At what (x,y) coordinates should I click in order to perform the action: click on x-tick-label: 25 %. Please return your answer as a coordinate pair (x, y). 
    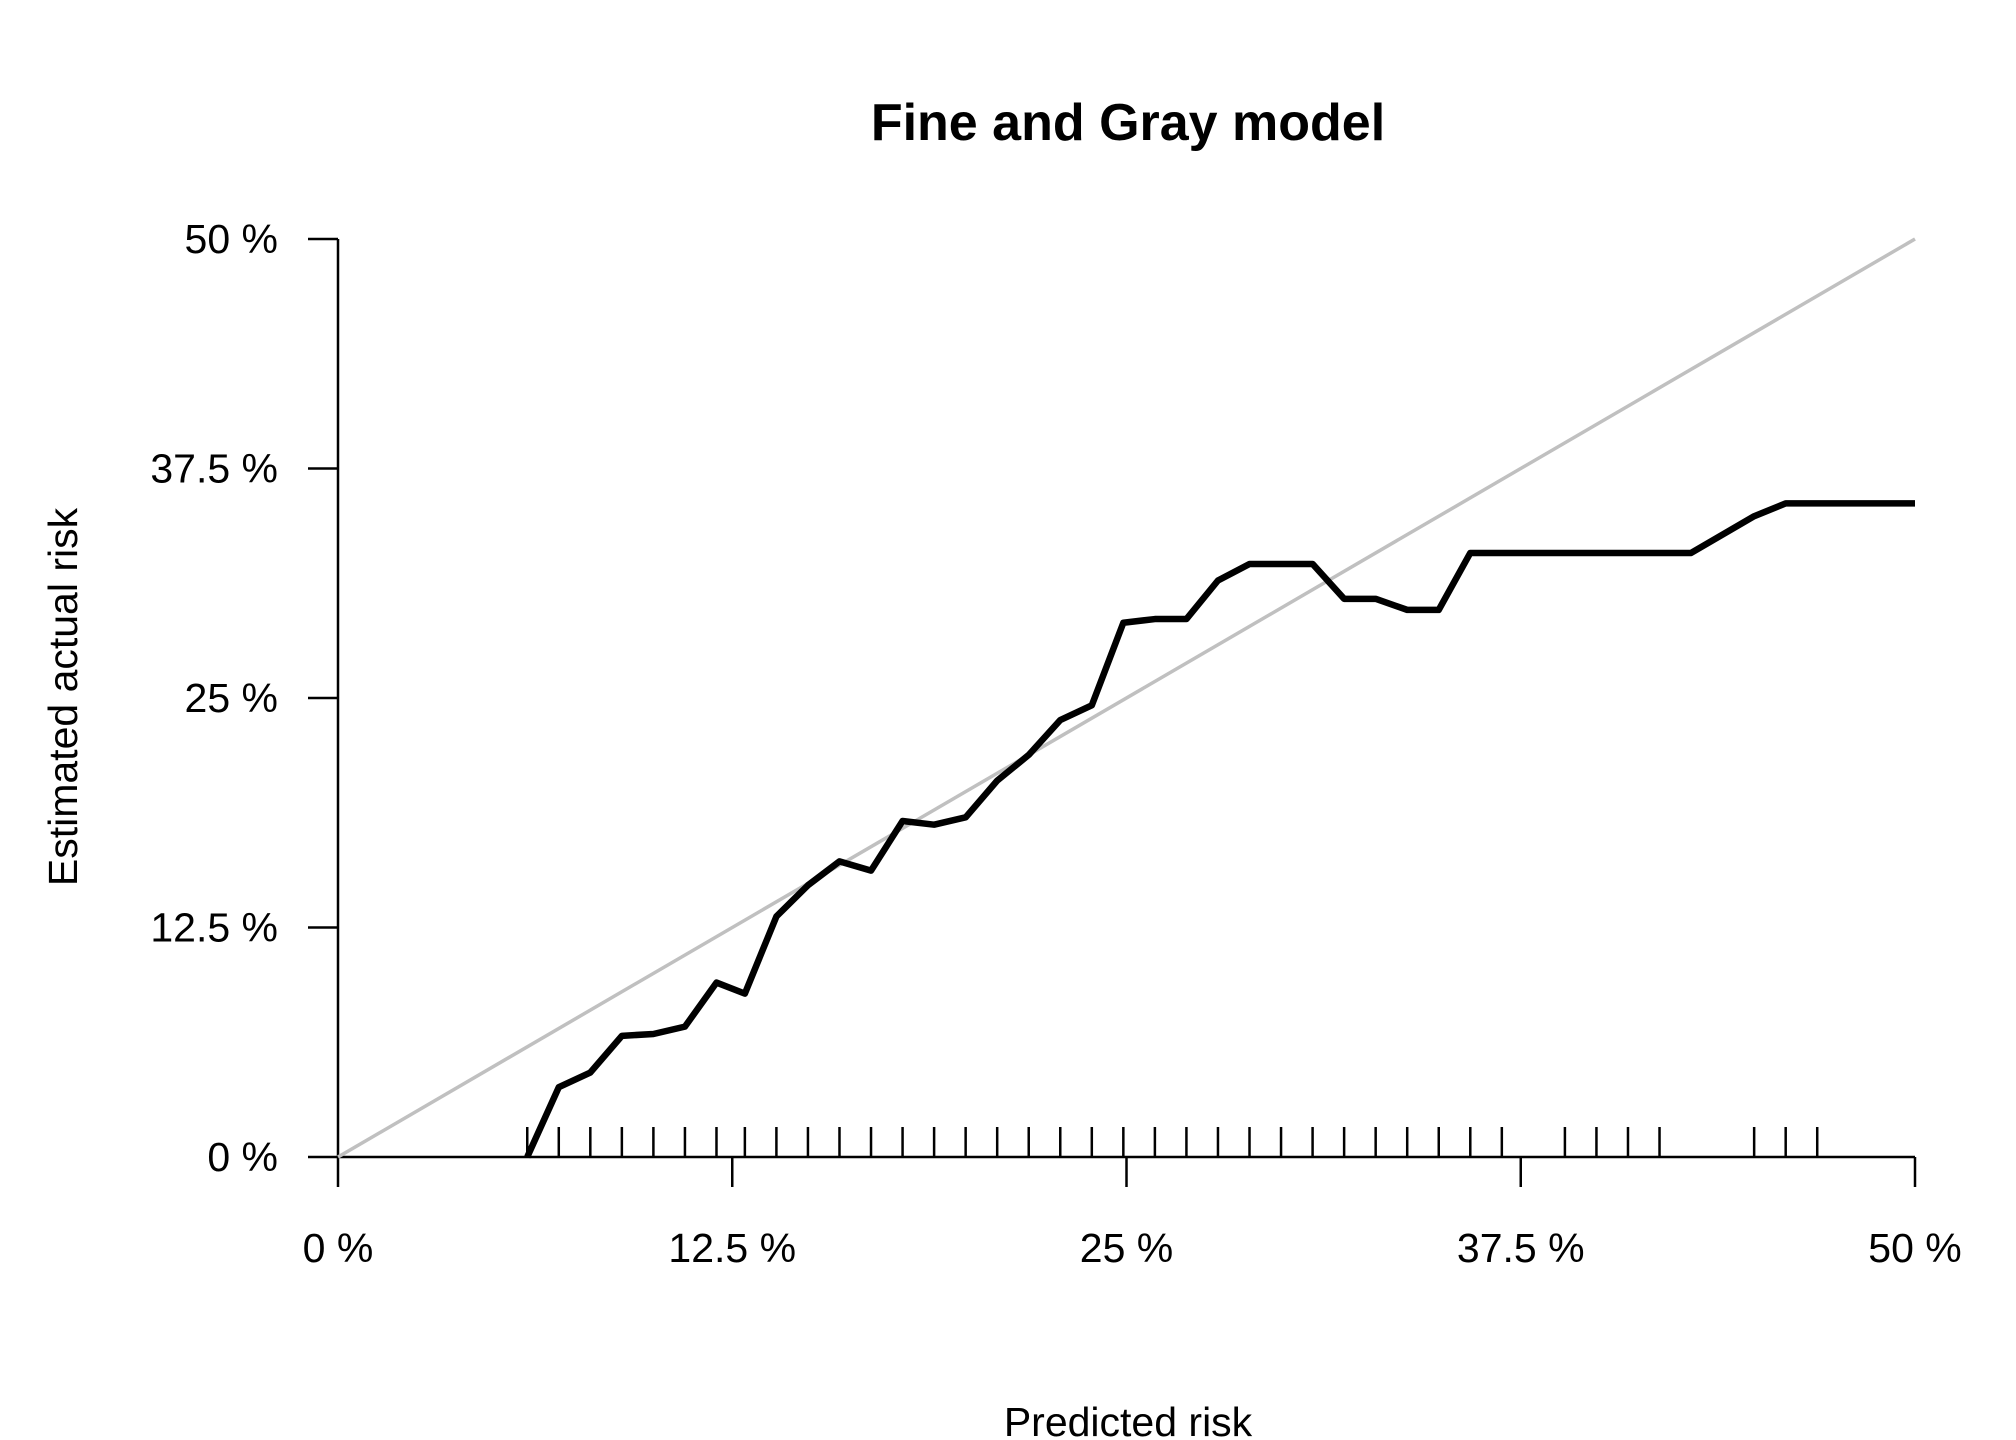
    Looking at the image, I should click on (1126, 1248).